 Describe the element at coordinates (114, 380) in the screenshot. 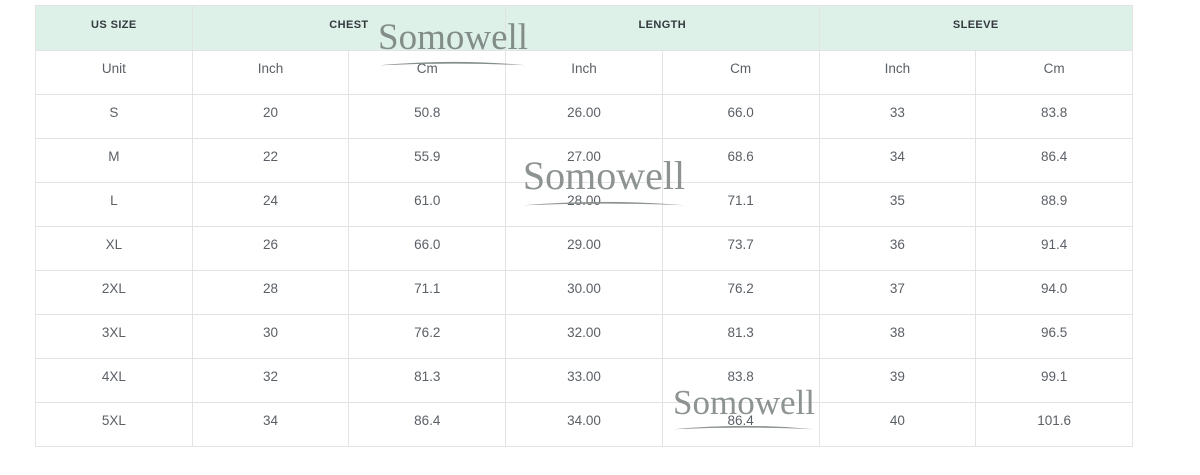

I see `size-label-cell: 4XL` at that location.